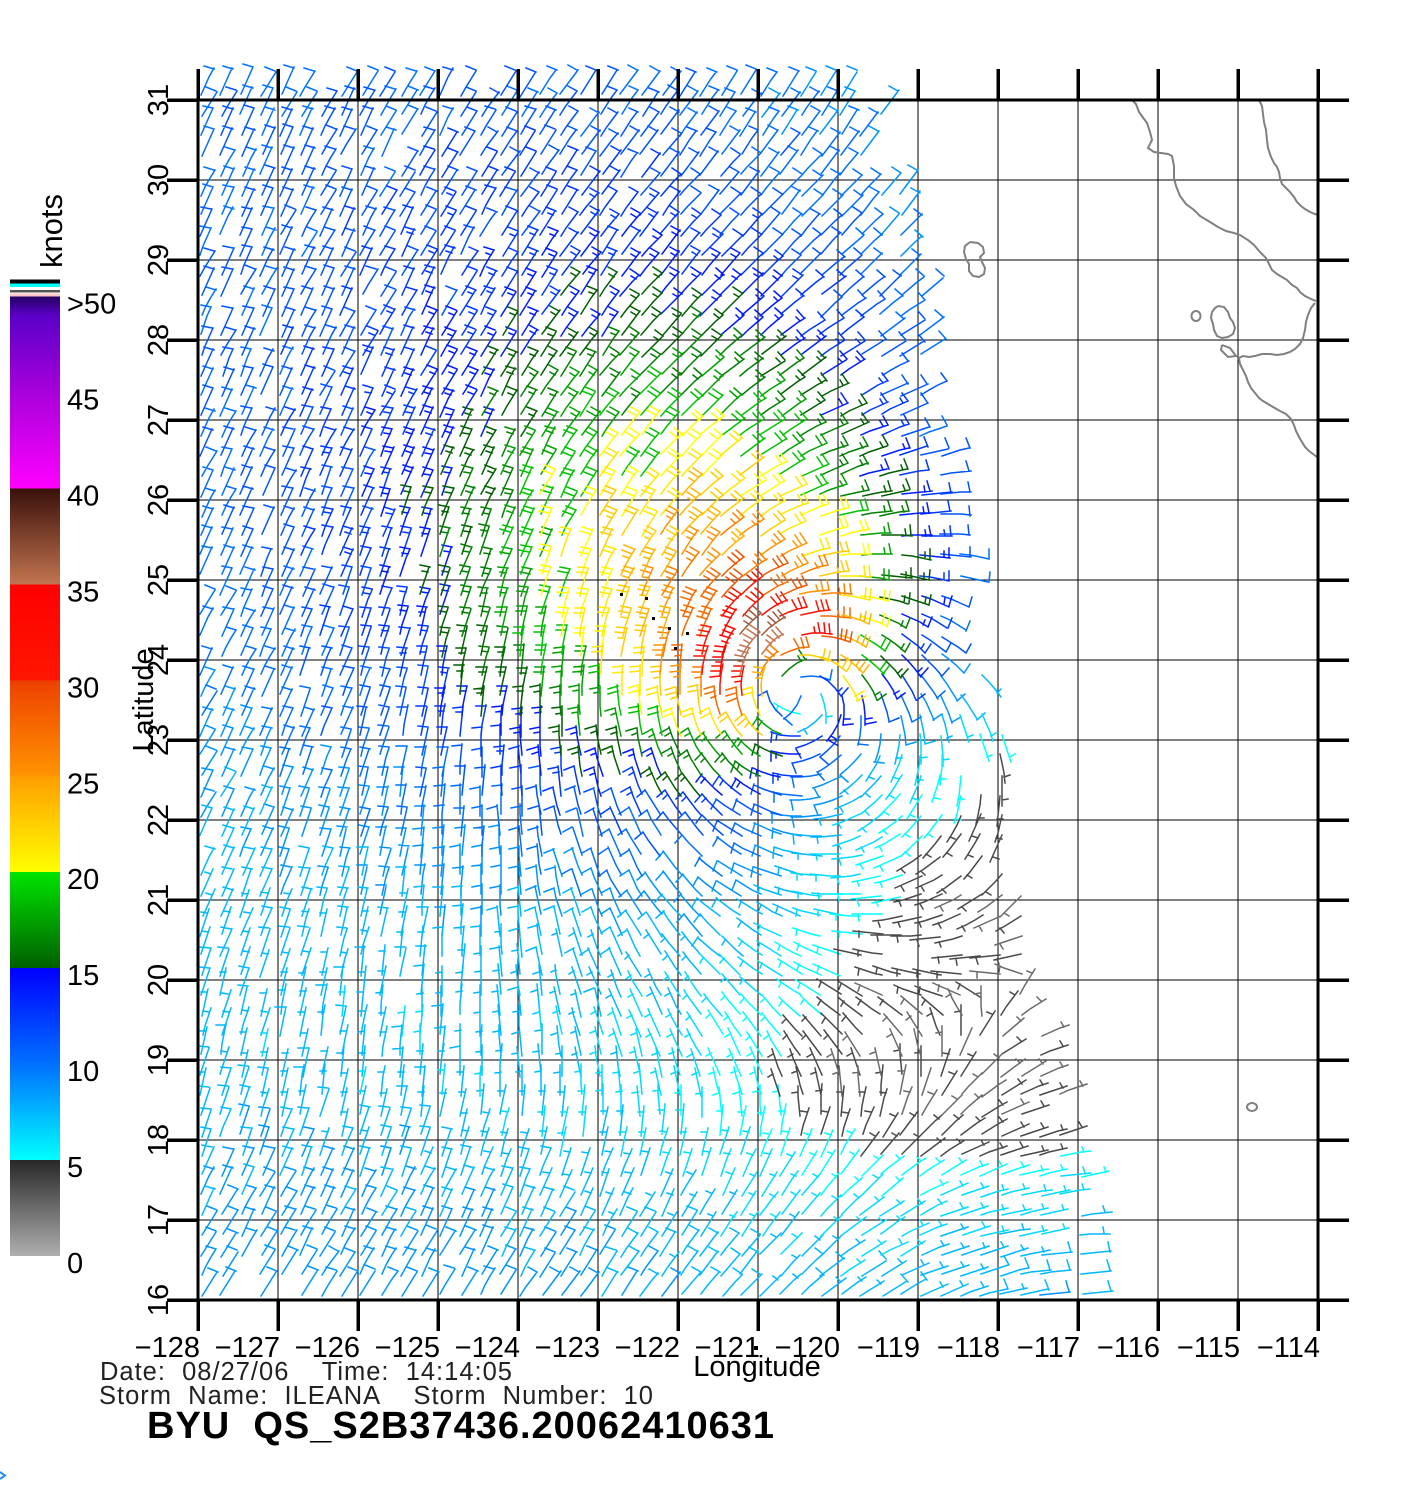  What do you see at coordinates (888, 1348) in the screenshot?
I see `svg-text: −119` at bounding box center [888, 1348].